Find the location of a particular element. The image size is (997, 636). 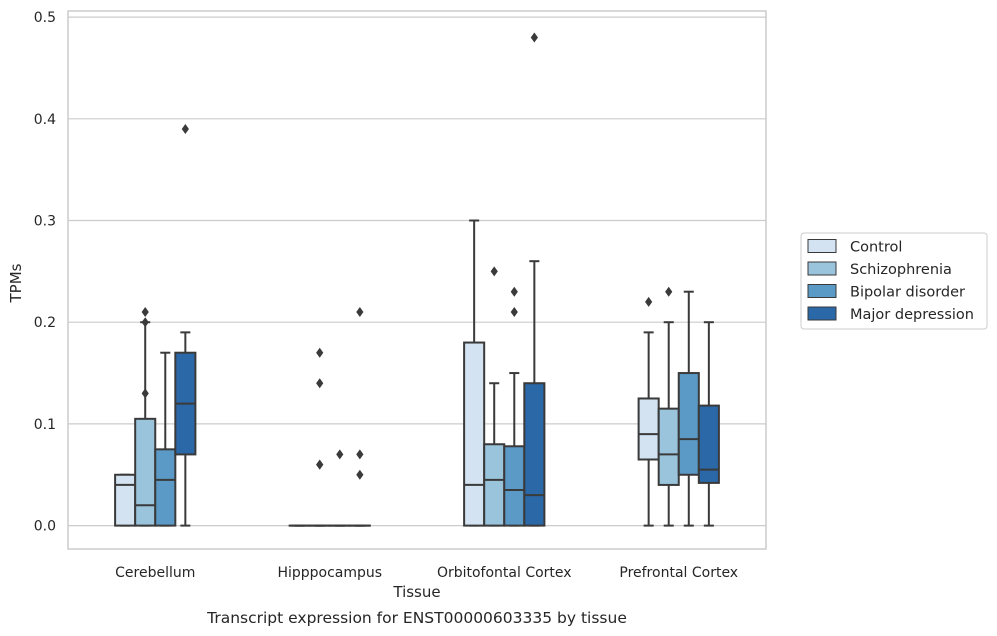

y-axis-ticks: 0.0 0.1 0.2 0.3 0.4 0.5 is located at coordinates (45, 272).